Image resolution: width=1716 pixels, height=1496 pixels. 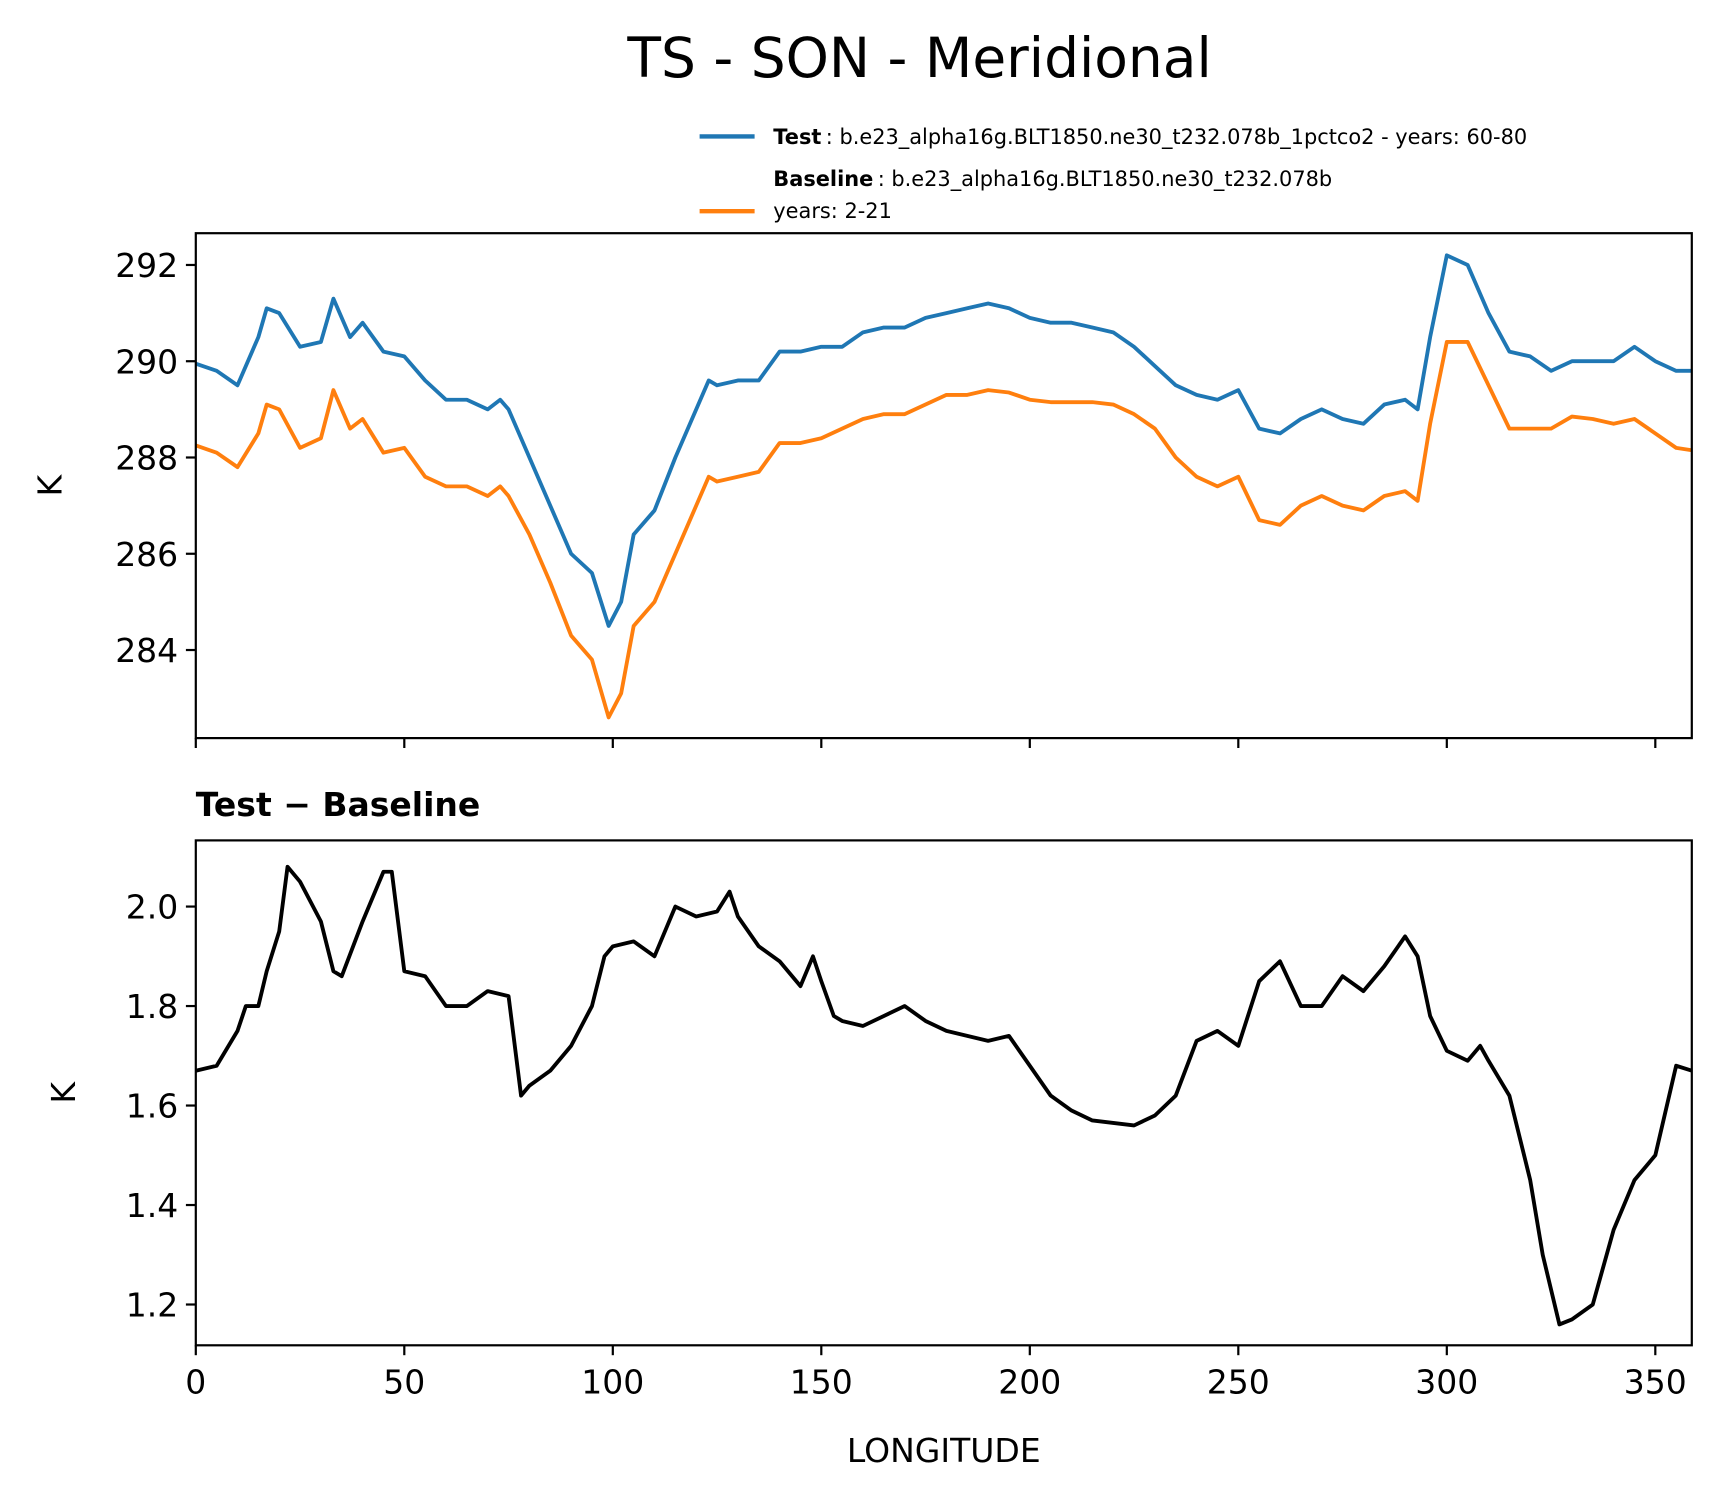 I want to click on x-tick-label: 0, so click(x=195, y=1382).